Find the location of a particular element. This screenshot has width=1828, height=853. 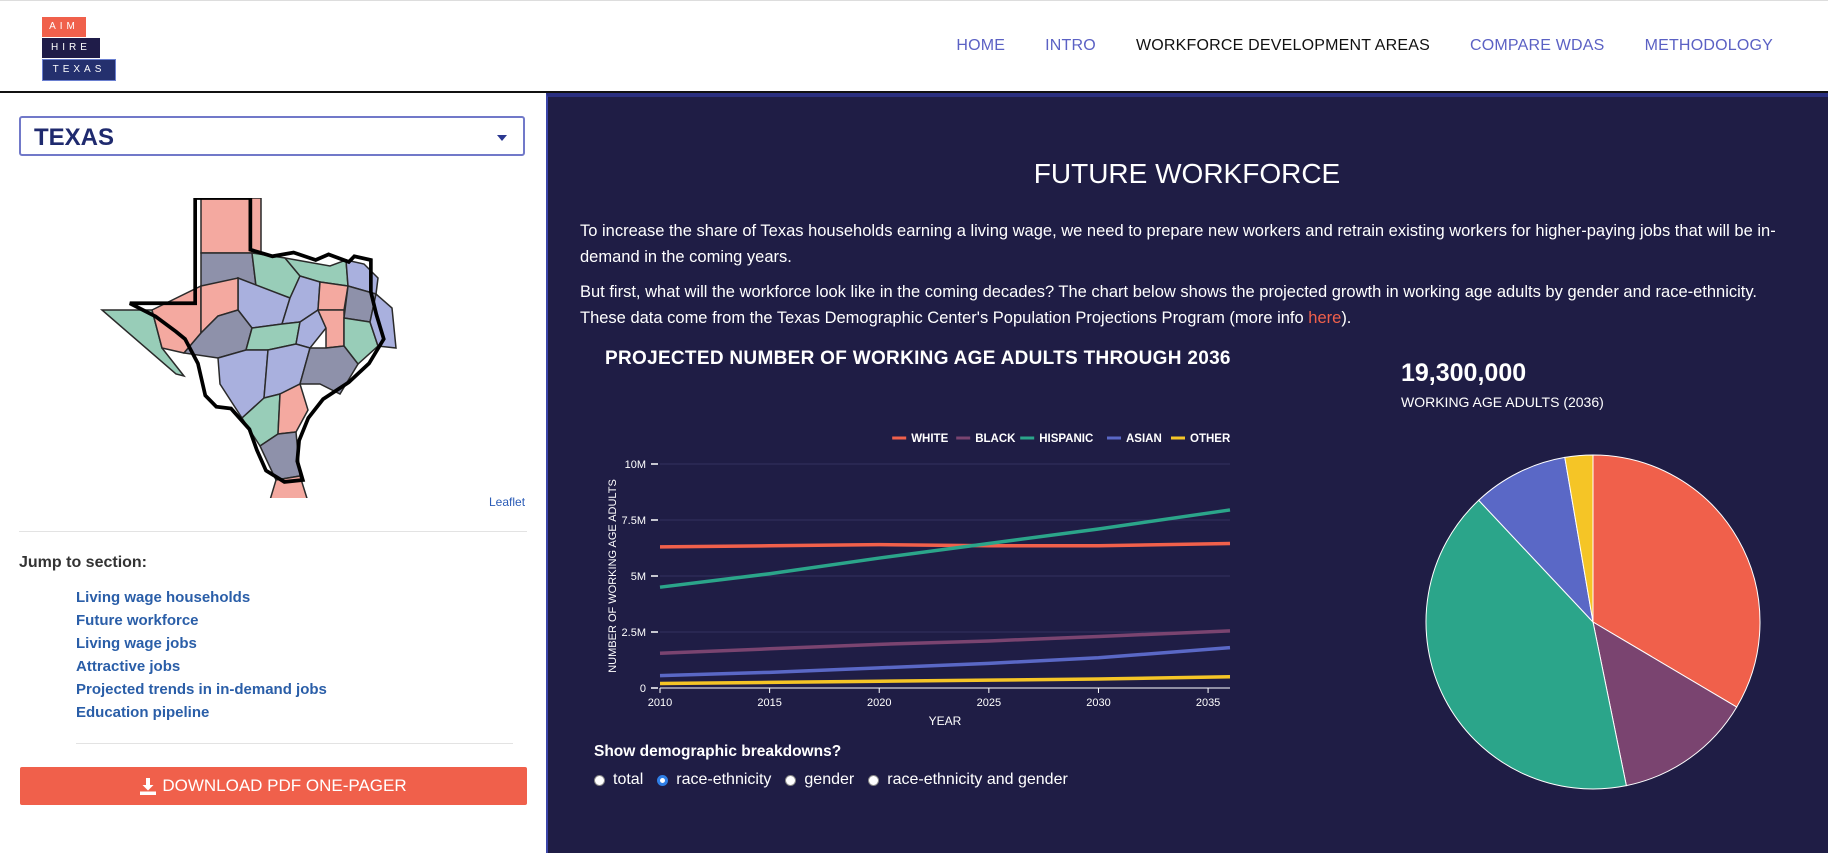

x-tick-label: 2010 is located at coordinates (660, 703).